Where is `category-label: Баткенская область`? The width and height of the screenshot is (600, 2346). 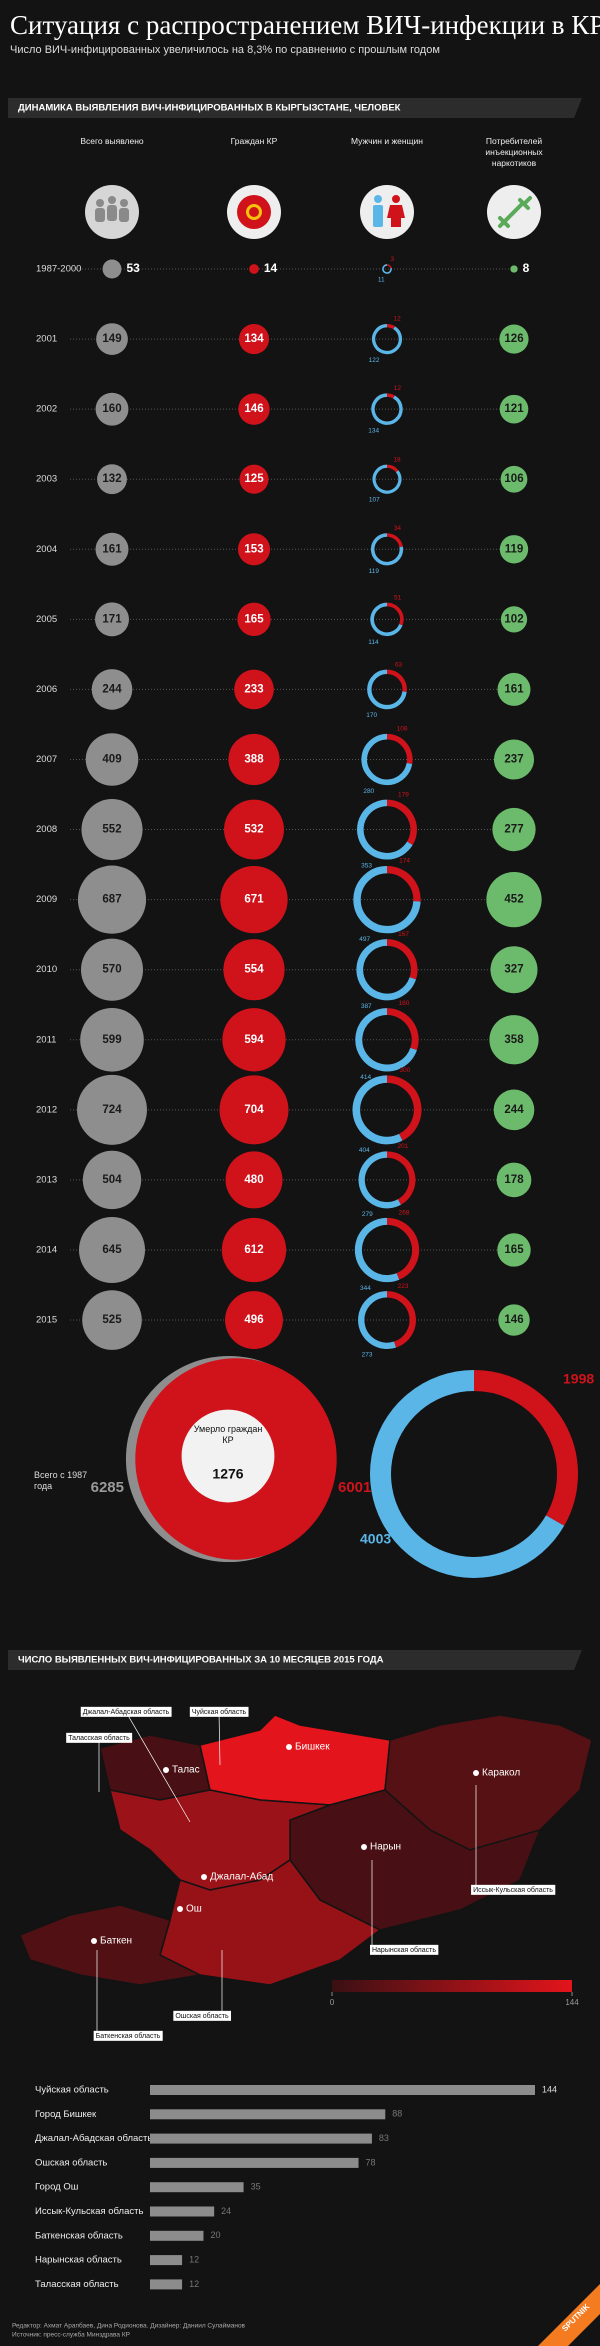
category-label: Баткенская область is located at coordinates (79, 2235).